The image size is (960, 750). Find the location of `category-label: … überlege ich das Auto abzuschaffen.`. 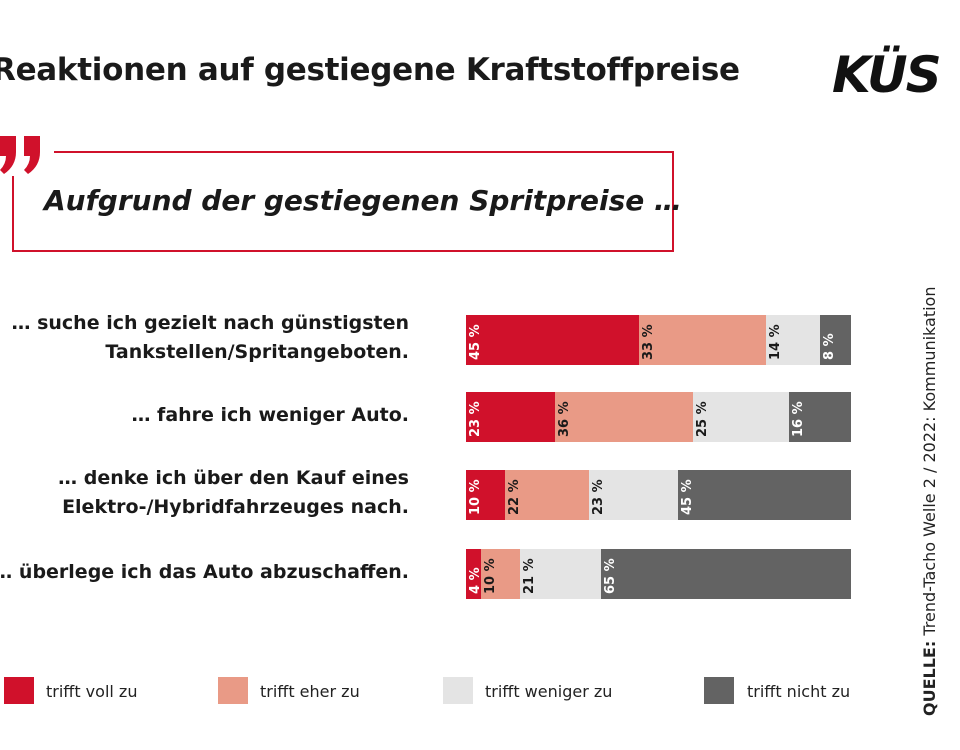

category-label: … überlege ich das Auto abzuschaffen. is located at coordinates (204, 572).